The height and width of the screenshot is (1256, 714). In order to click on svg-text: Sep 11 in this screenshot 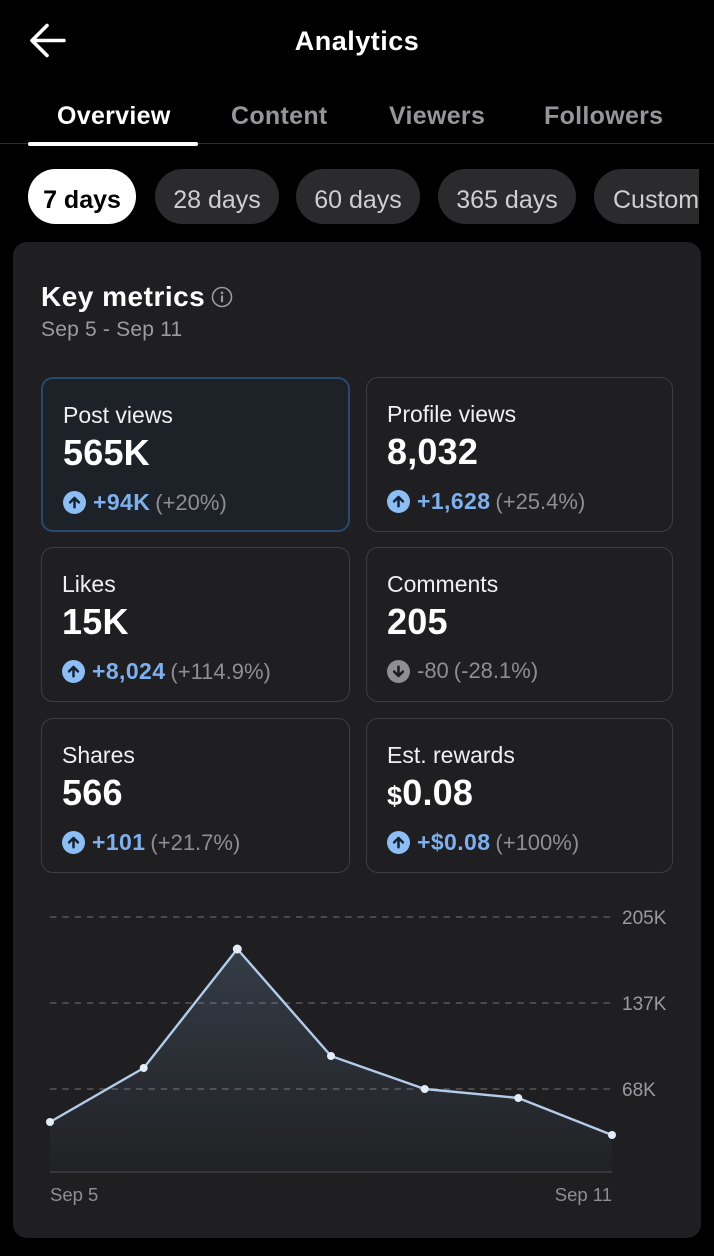, I will do `click(583, 1194)`.